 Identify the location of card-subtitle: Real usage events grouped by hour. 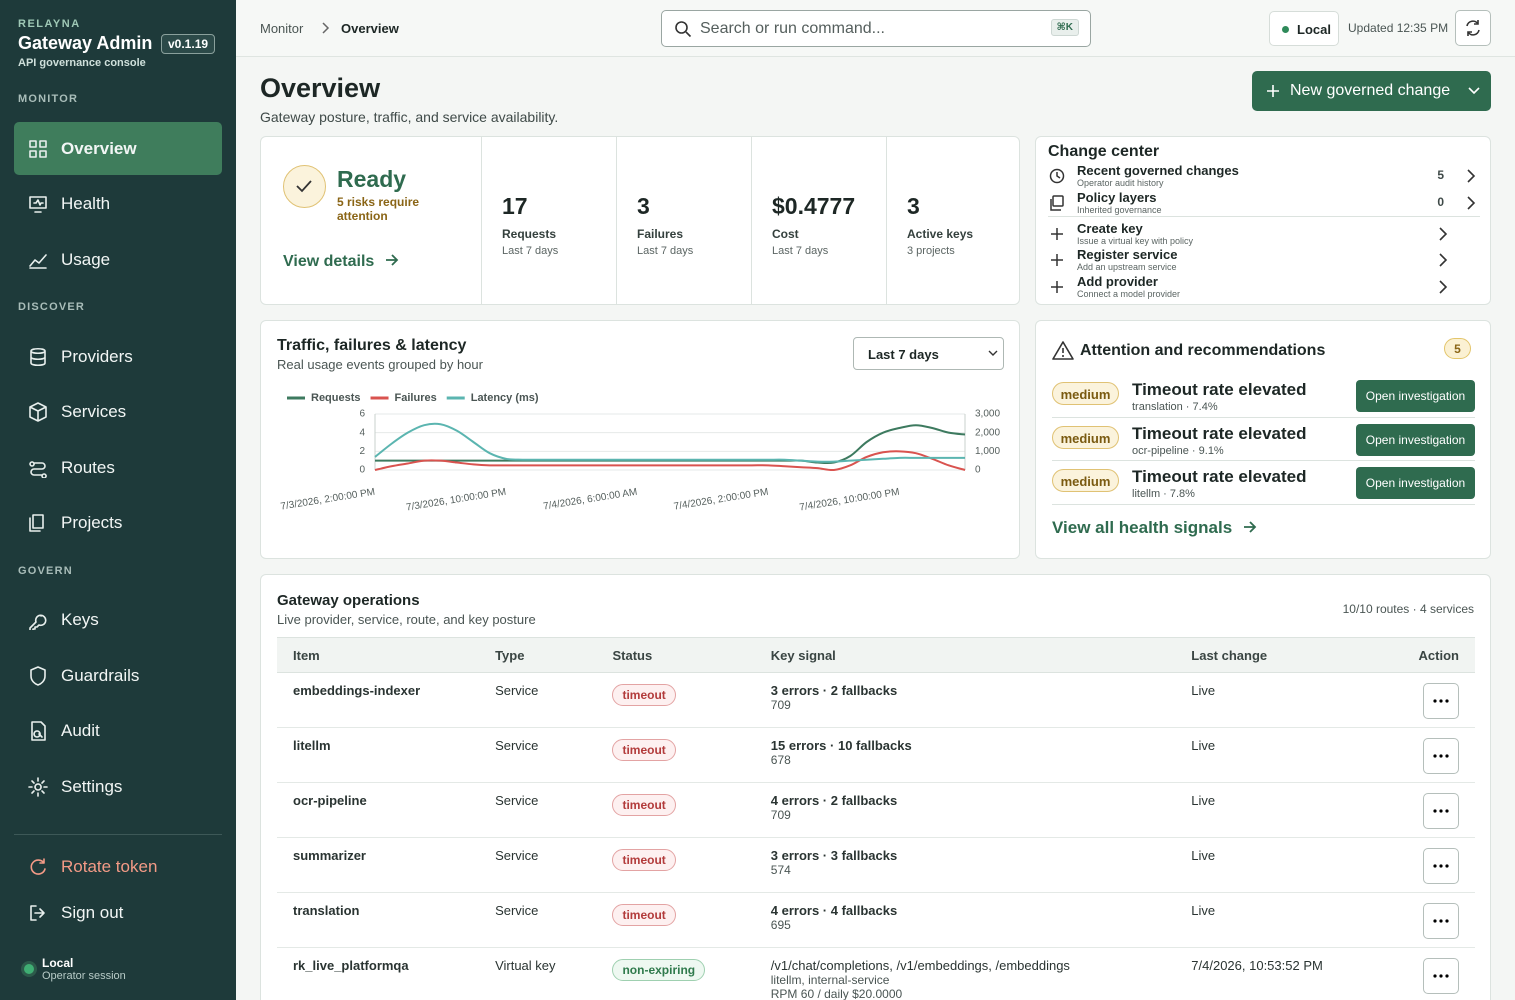
(380, 364).